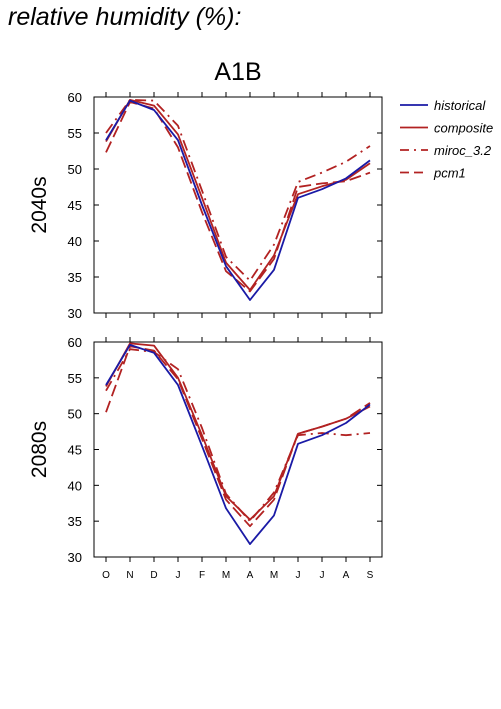  Describe the element at coordinates (39, 204) in the screenshot. I see `row-label-2040s: 2040s` at that location.